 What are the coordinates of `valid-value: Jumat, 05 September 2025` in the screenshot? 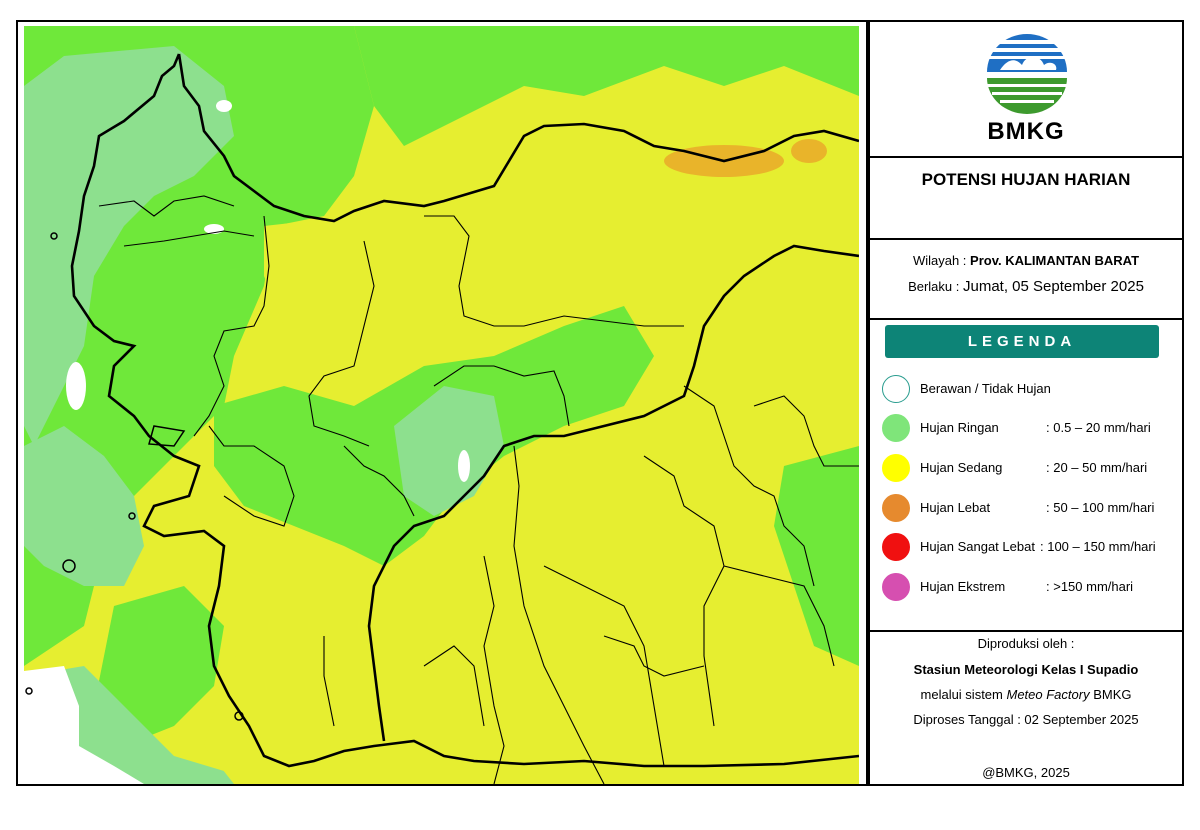 It's located at (1053, 286).